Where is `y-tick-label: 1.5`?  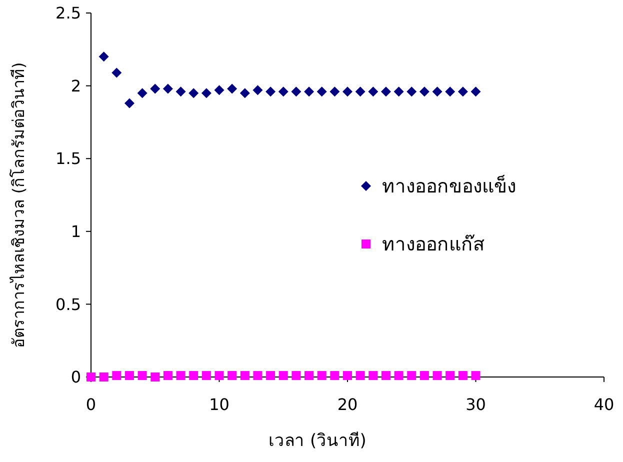
y-tick-label: 1.5 is located at coordinates (68, 158).